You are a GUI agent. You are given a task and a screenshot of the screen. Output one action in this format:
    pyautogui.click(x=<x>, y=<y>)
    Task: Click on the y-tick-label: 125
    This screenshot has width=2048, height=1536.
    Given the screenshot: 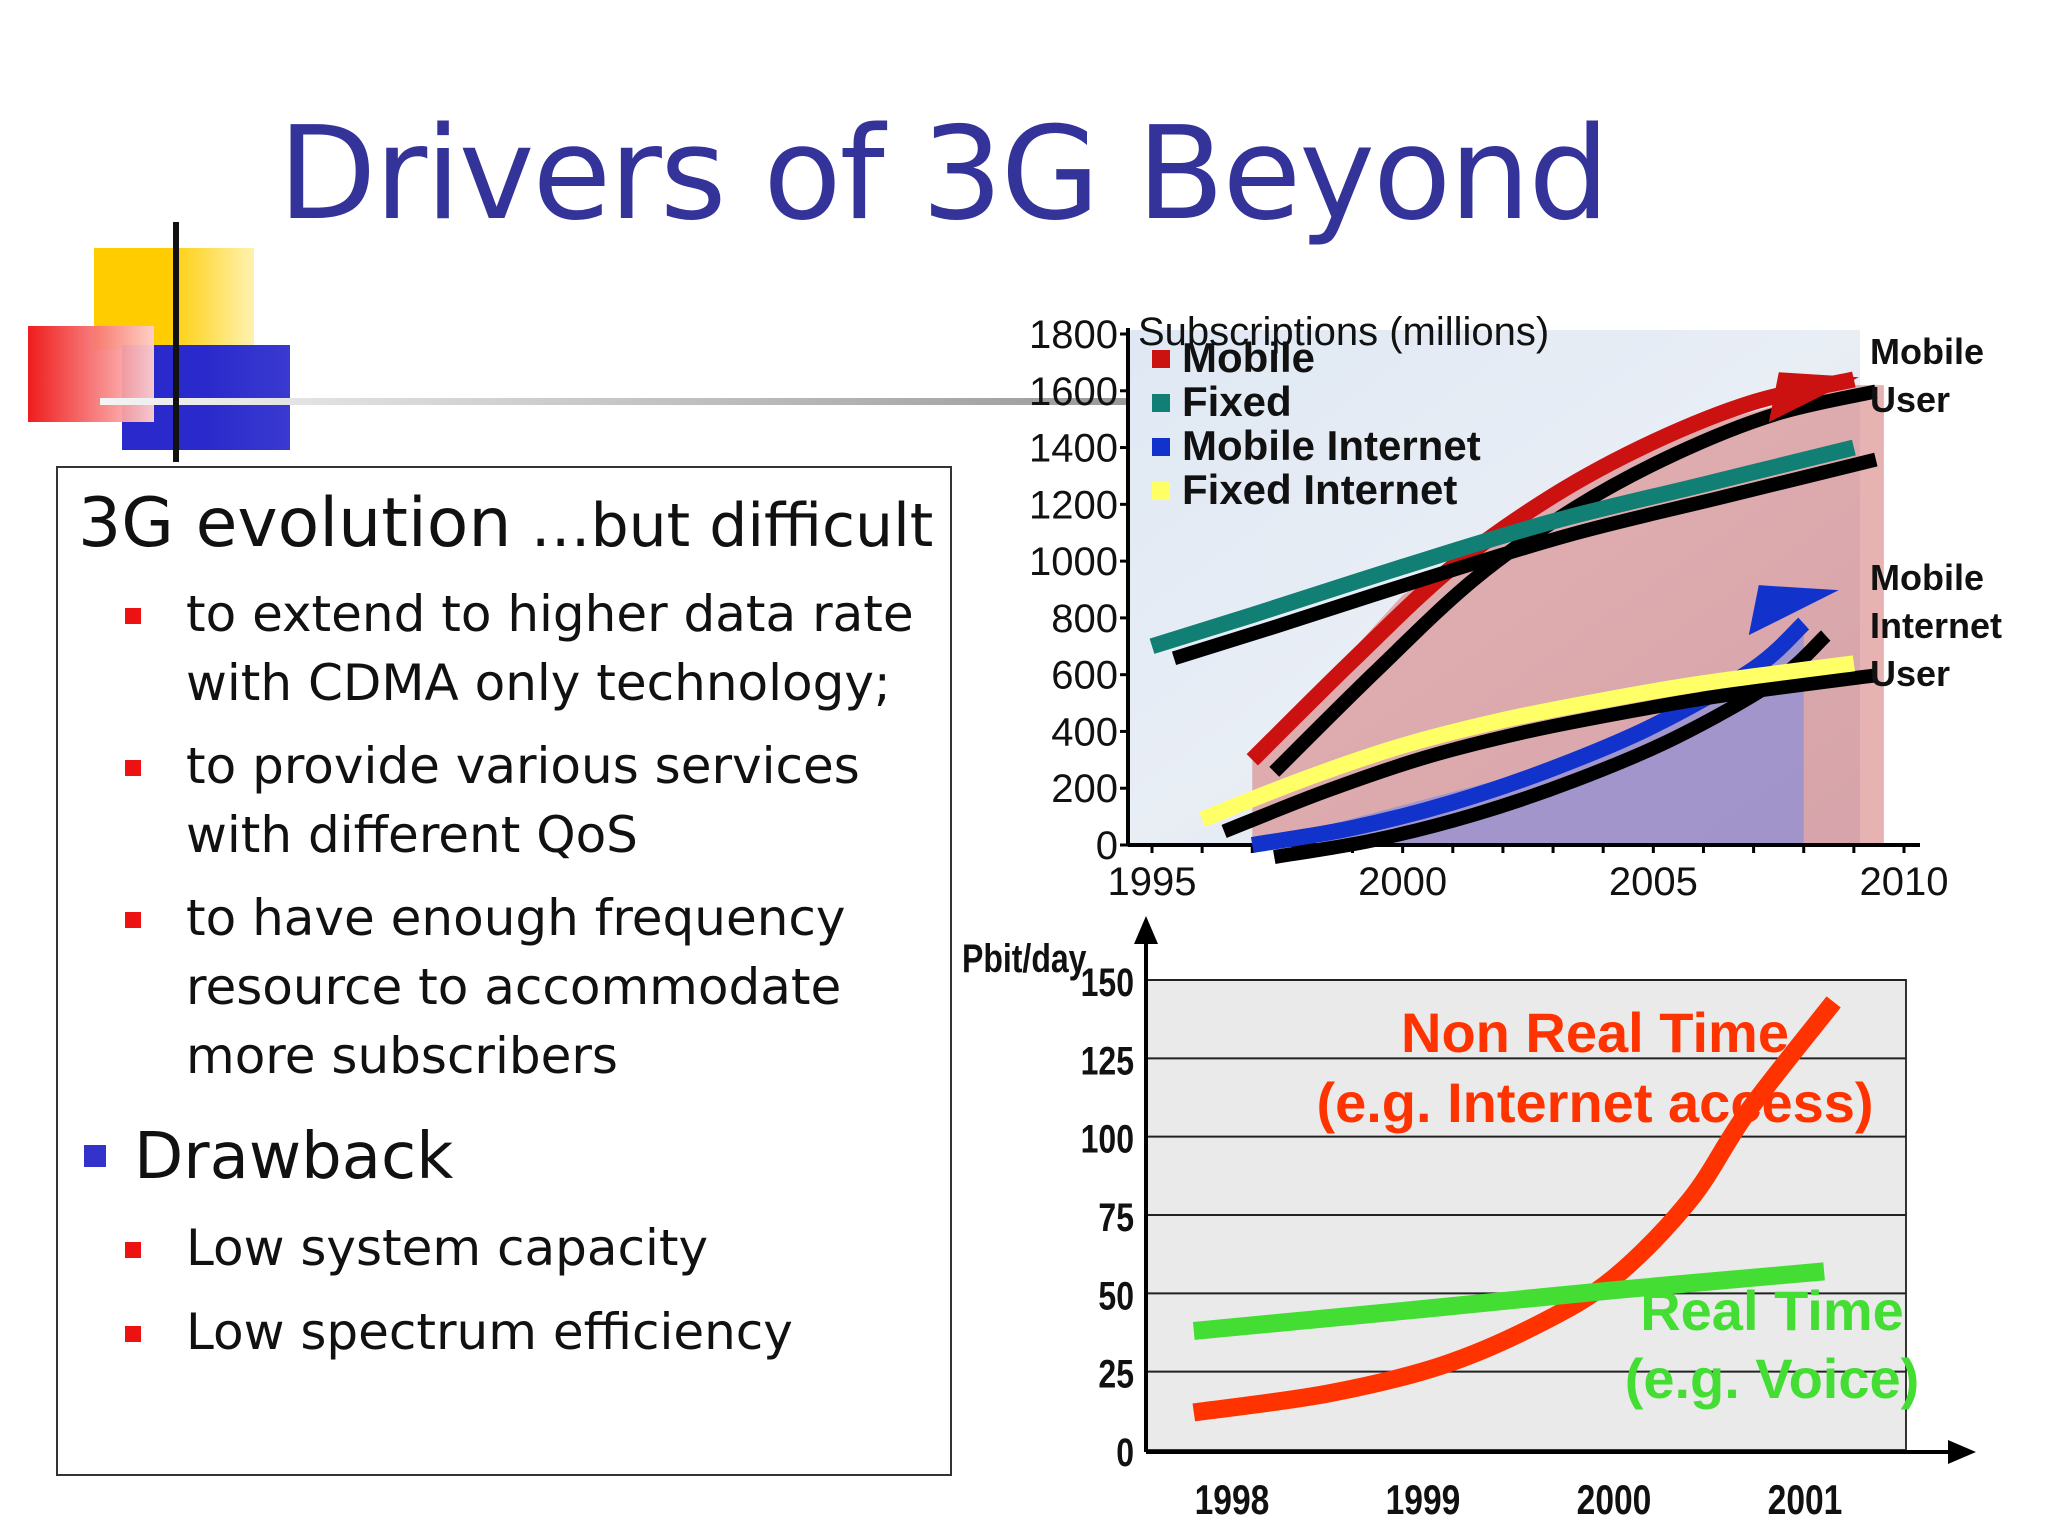 What is the action you would take?
    pyautogui.click(x=1107, y=1060)
    